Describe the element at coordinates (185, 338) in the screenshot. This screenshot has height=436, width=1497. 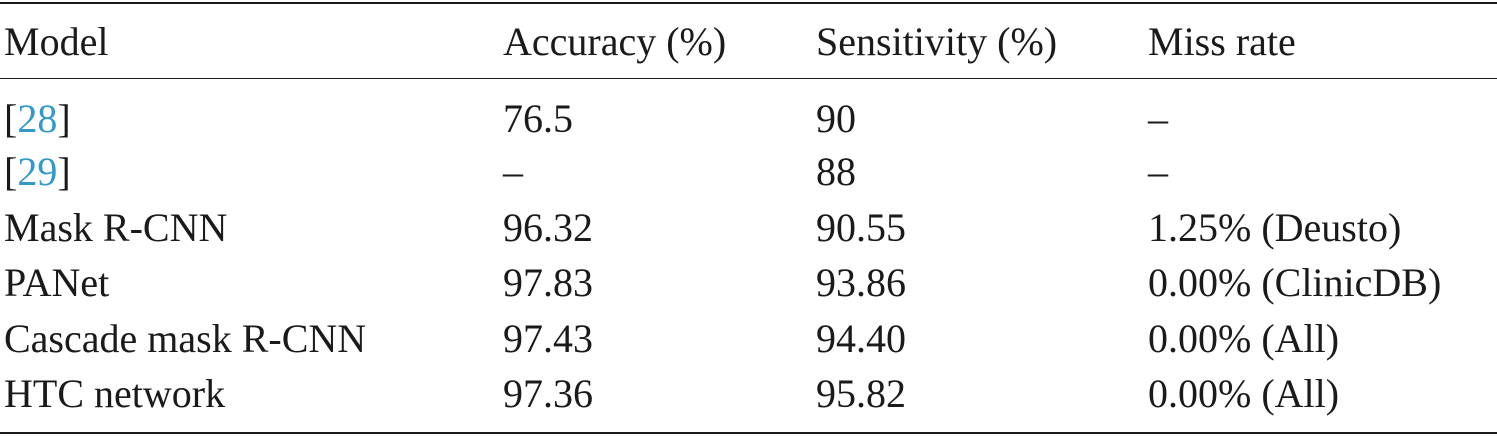
I see `model-cell: Cascade mask R-CNN` at that location.